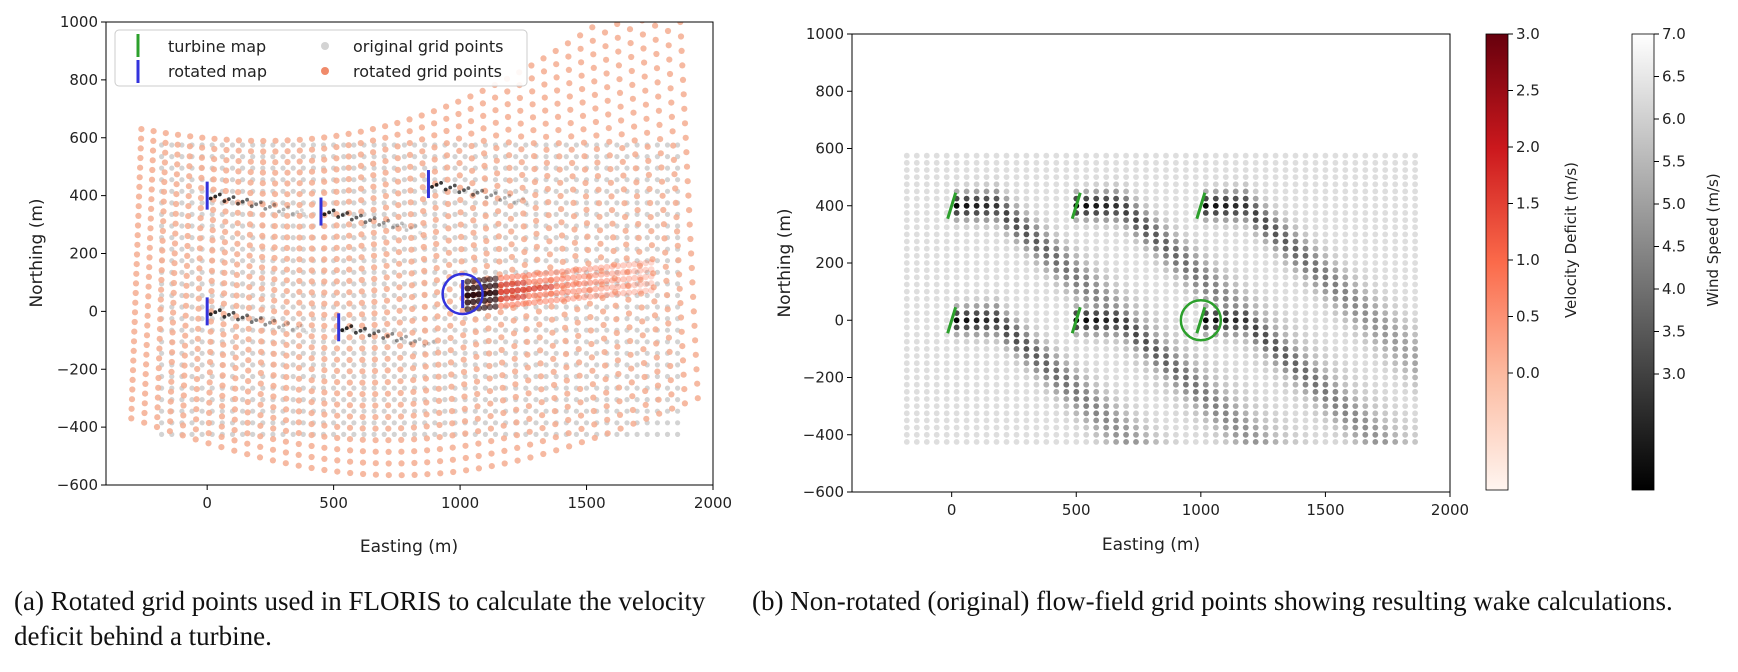  What do you see at coordinates (579, 290) in the screenshot?
I see `deficit-point` at bounding box center [579, 290].